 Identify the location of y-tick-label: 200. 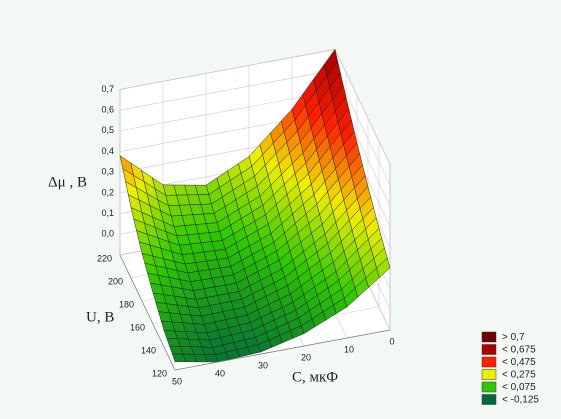
(115, 281).